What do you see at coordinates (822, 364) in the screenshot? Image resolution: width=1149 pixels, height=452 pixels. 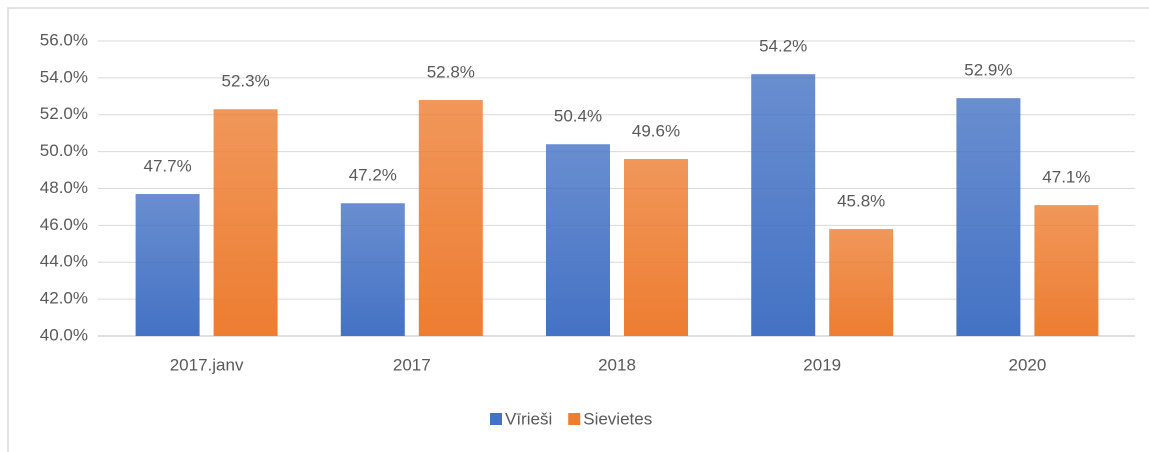 I see `x-tick-label: 2019` at bounding box center [822, 364].